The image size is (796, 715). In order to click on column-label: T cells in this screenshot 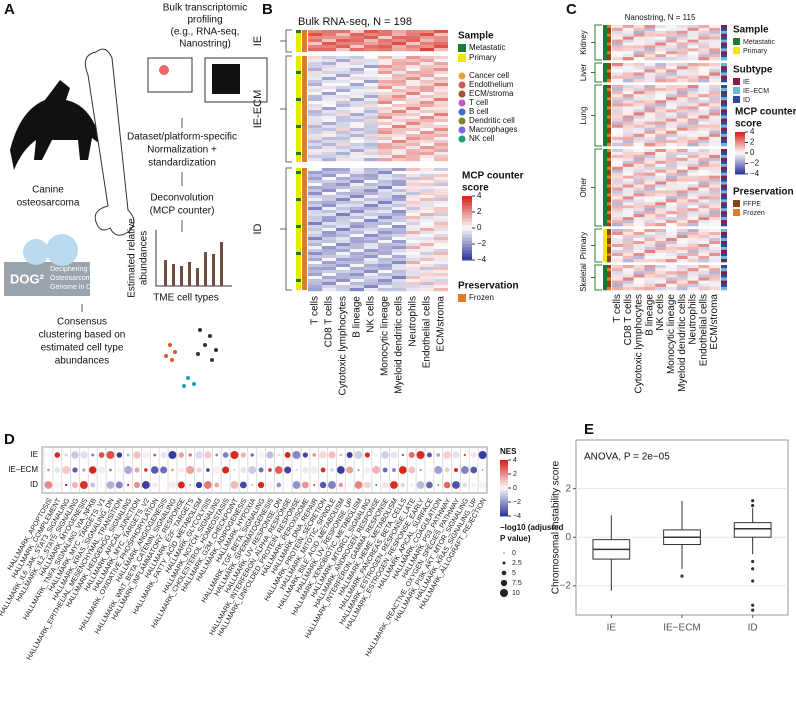, I will do `click(315, 310)`.